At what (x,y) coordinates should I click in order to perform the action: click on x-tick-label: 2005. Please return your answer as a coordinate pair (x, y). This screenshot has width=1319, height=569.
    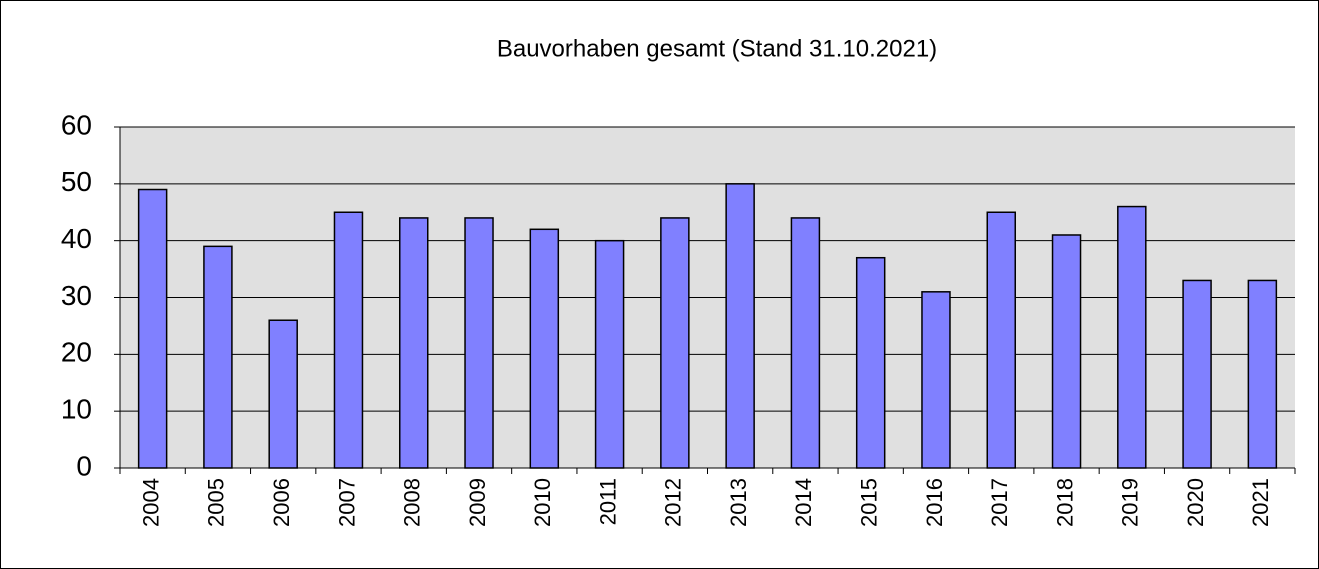
    Looking at the image, I should click on (216, 502).